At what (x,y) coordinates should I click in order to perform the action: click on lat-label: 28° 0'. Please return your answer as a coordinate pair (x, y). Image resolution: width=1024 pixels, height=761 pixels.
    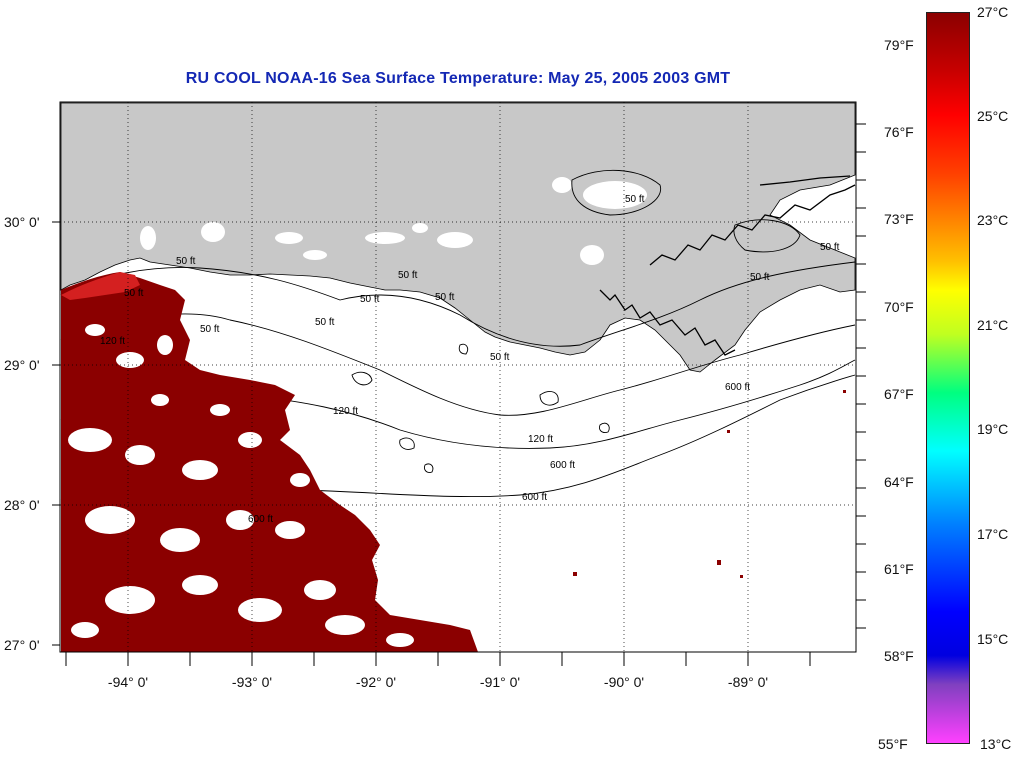
    Looking at the image, I should click on (22, 505).